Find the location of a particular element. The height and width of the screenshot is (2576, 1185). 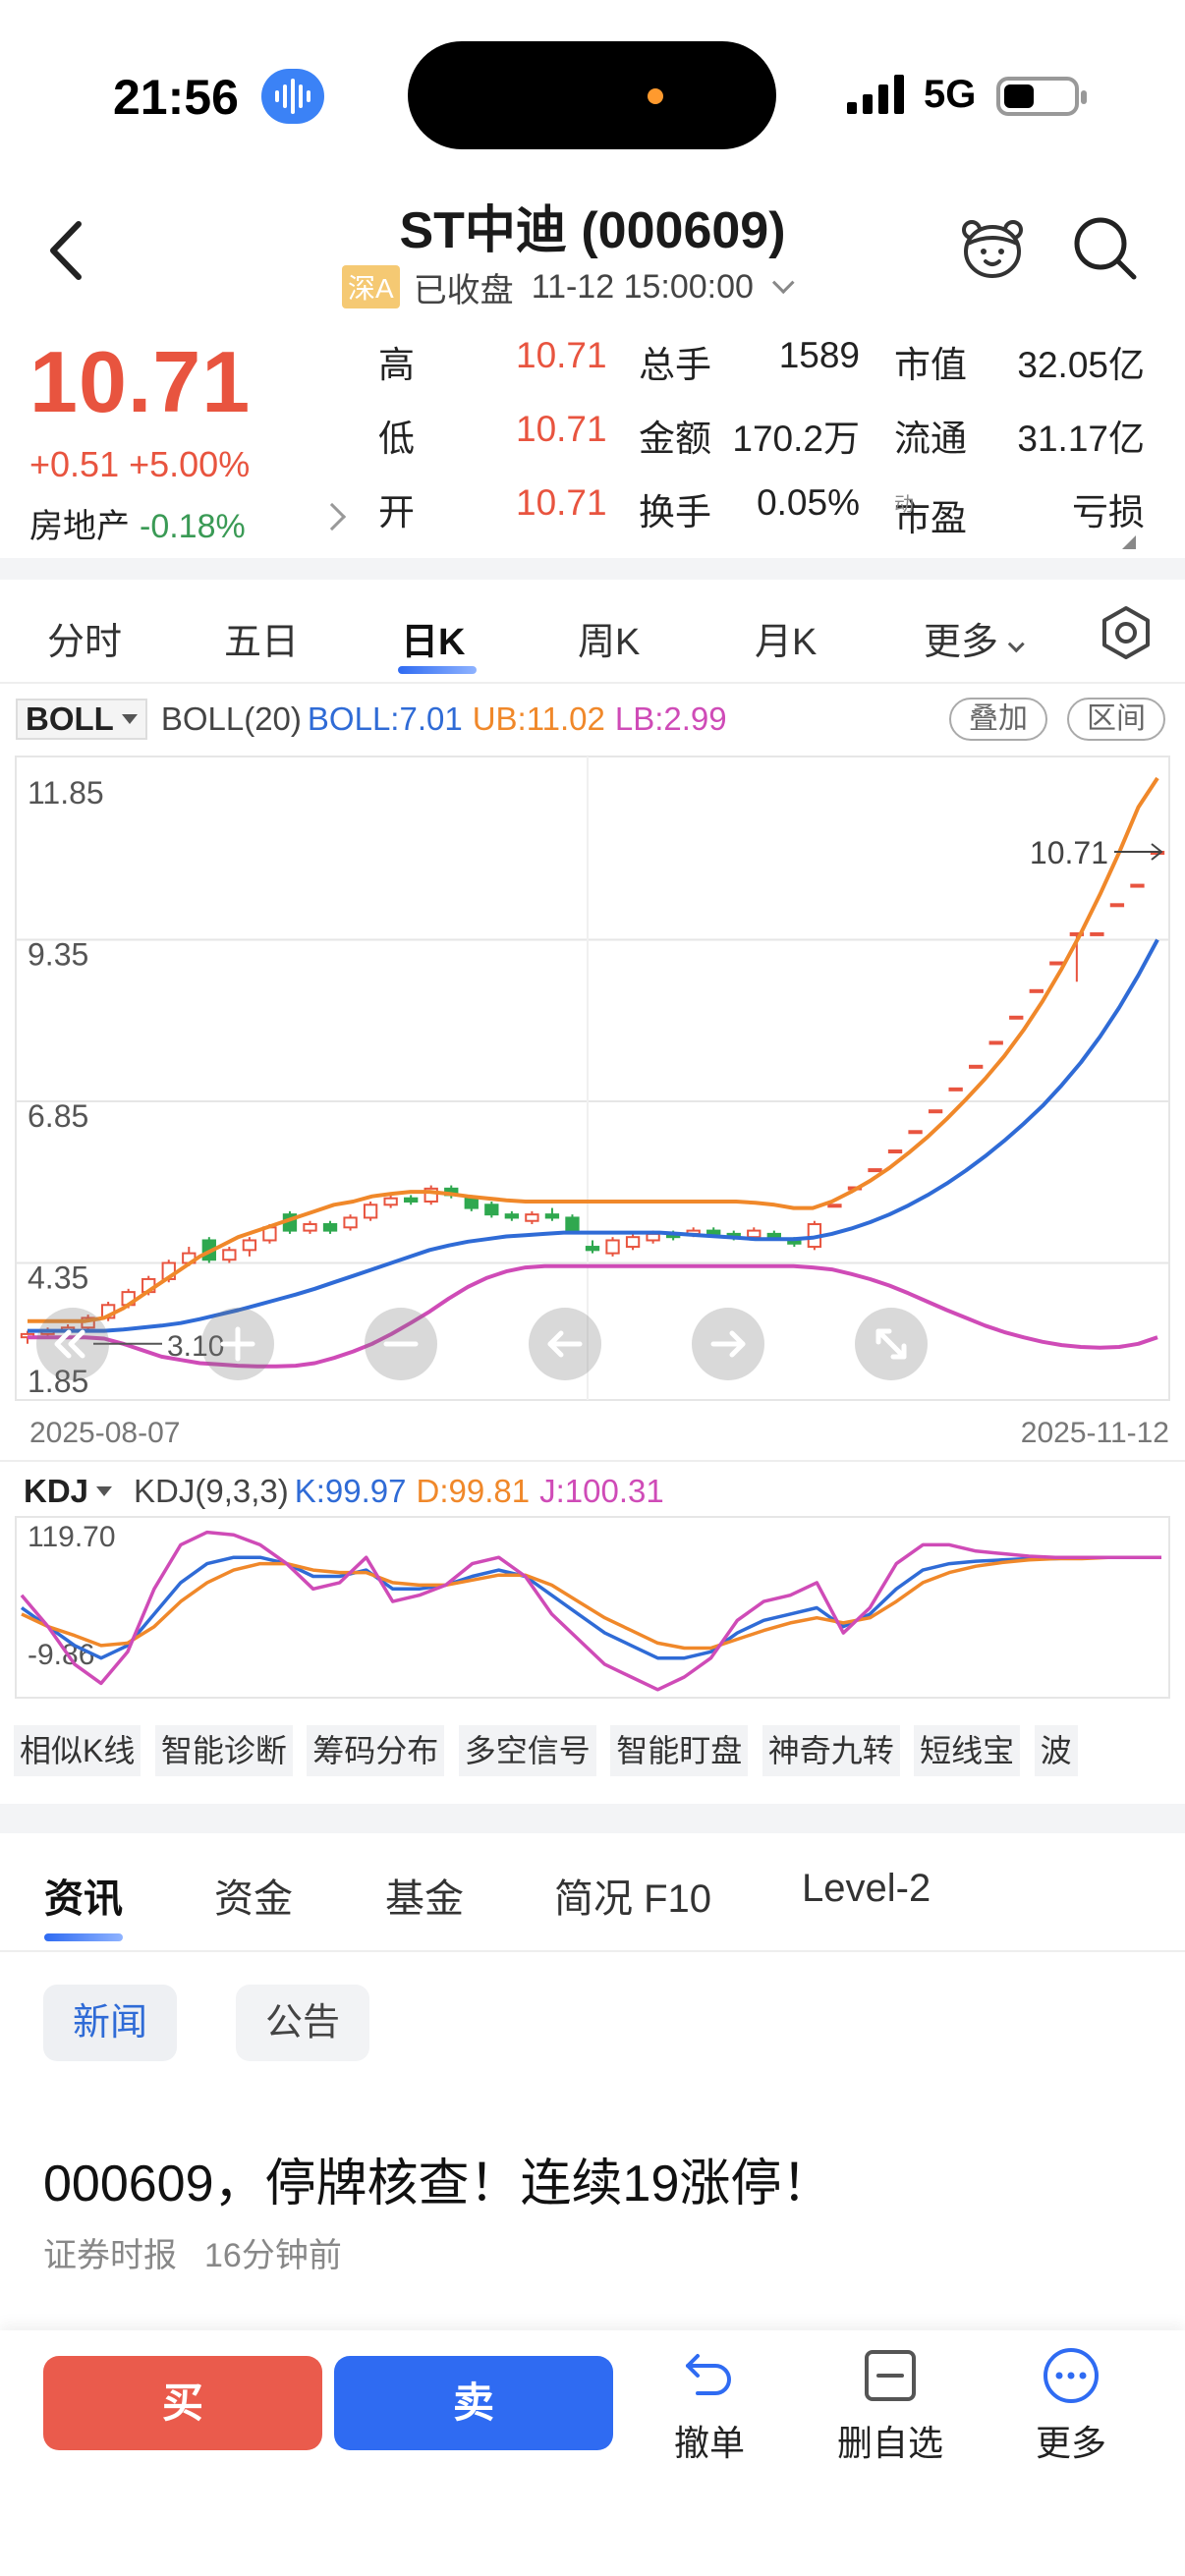

back-icon is located at coordinates (66, 250).